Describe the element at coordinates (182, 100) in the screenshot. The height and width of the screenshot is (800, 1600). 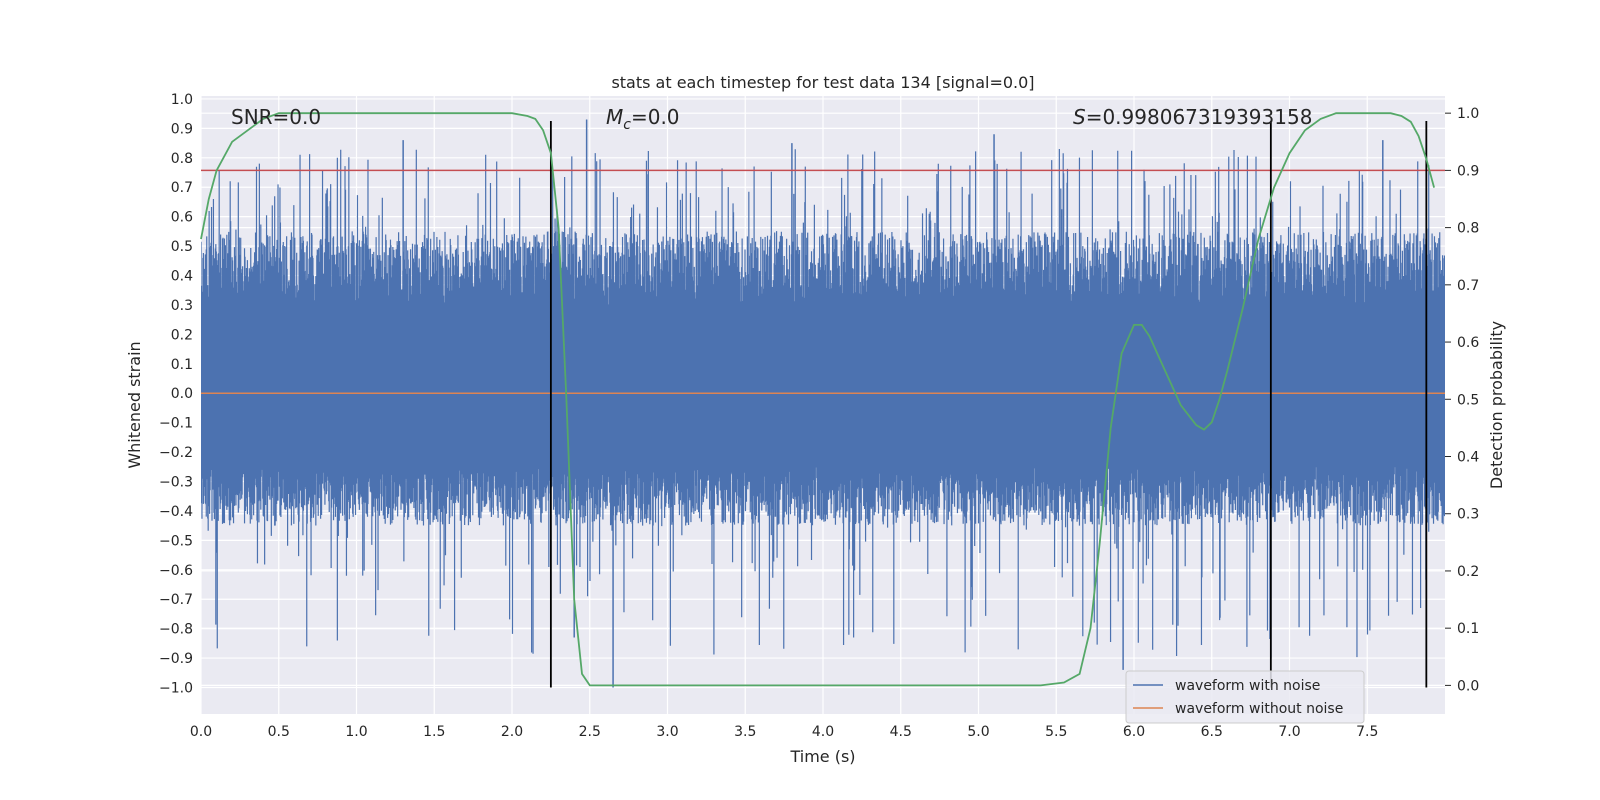
I see `y-left-tick-label-0: 1.0` at that location.